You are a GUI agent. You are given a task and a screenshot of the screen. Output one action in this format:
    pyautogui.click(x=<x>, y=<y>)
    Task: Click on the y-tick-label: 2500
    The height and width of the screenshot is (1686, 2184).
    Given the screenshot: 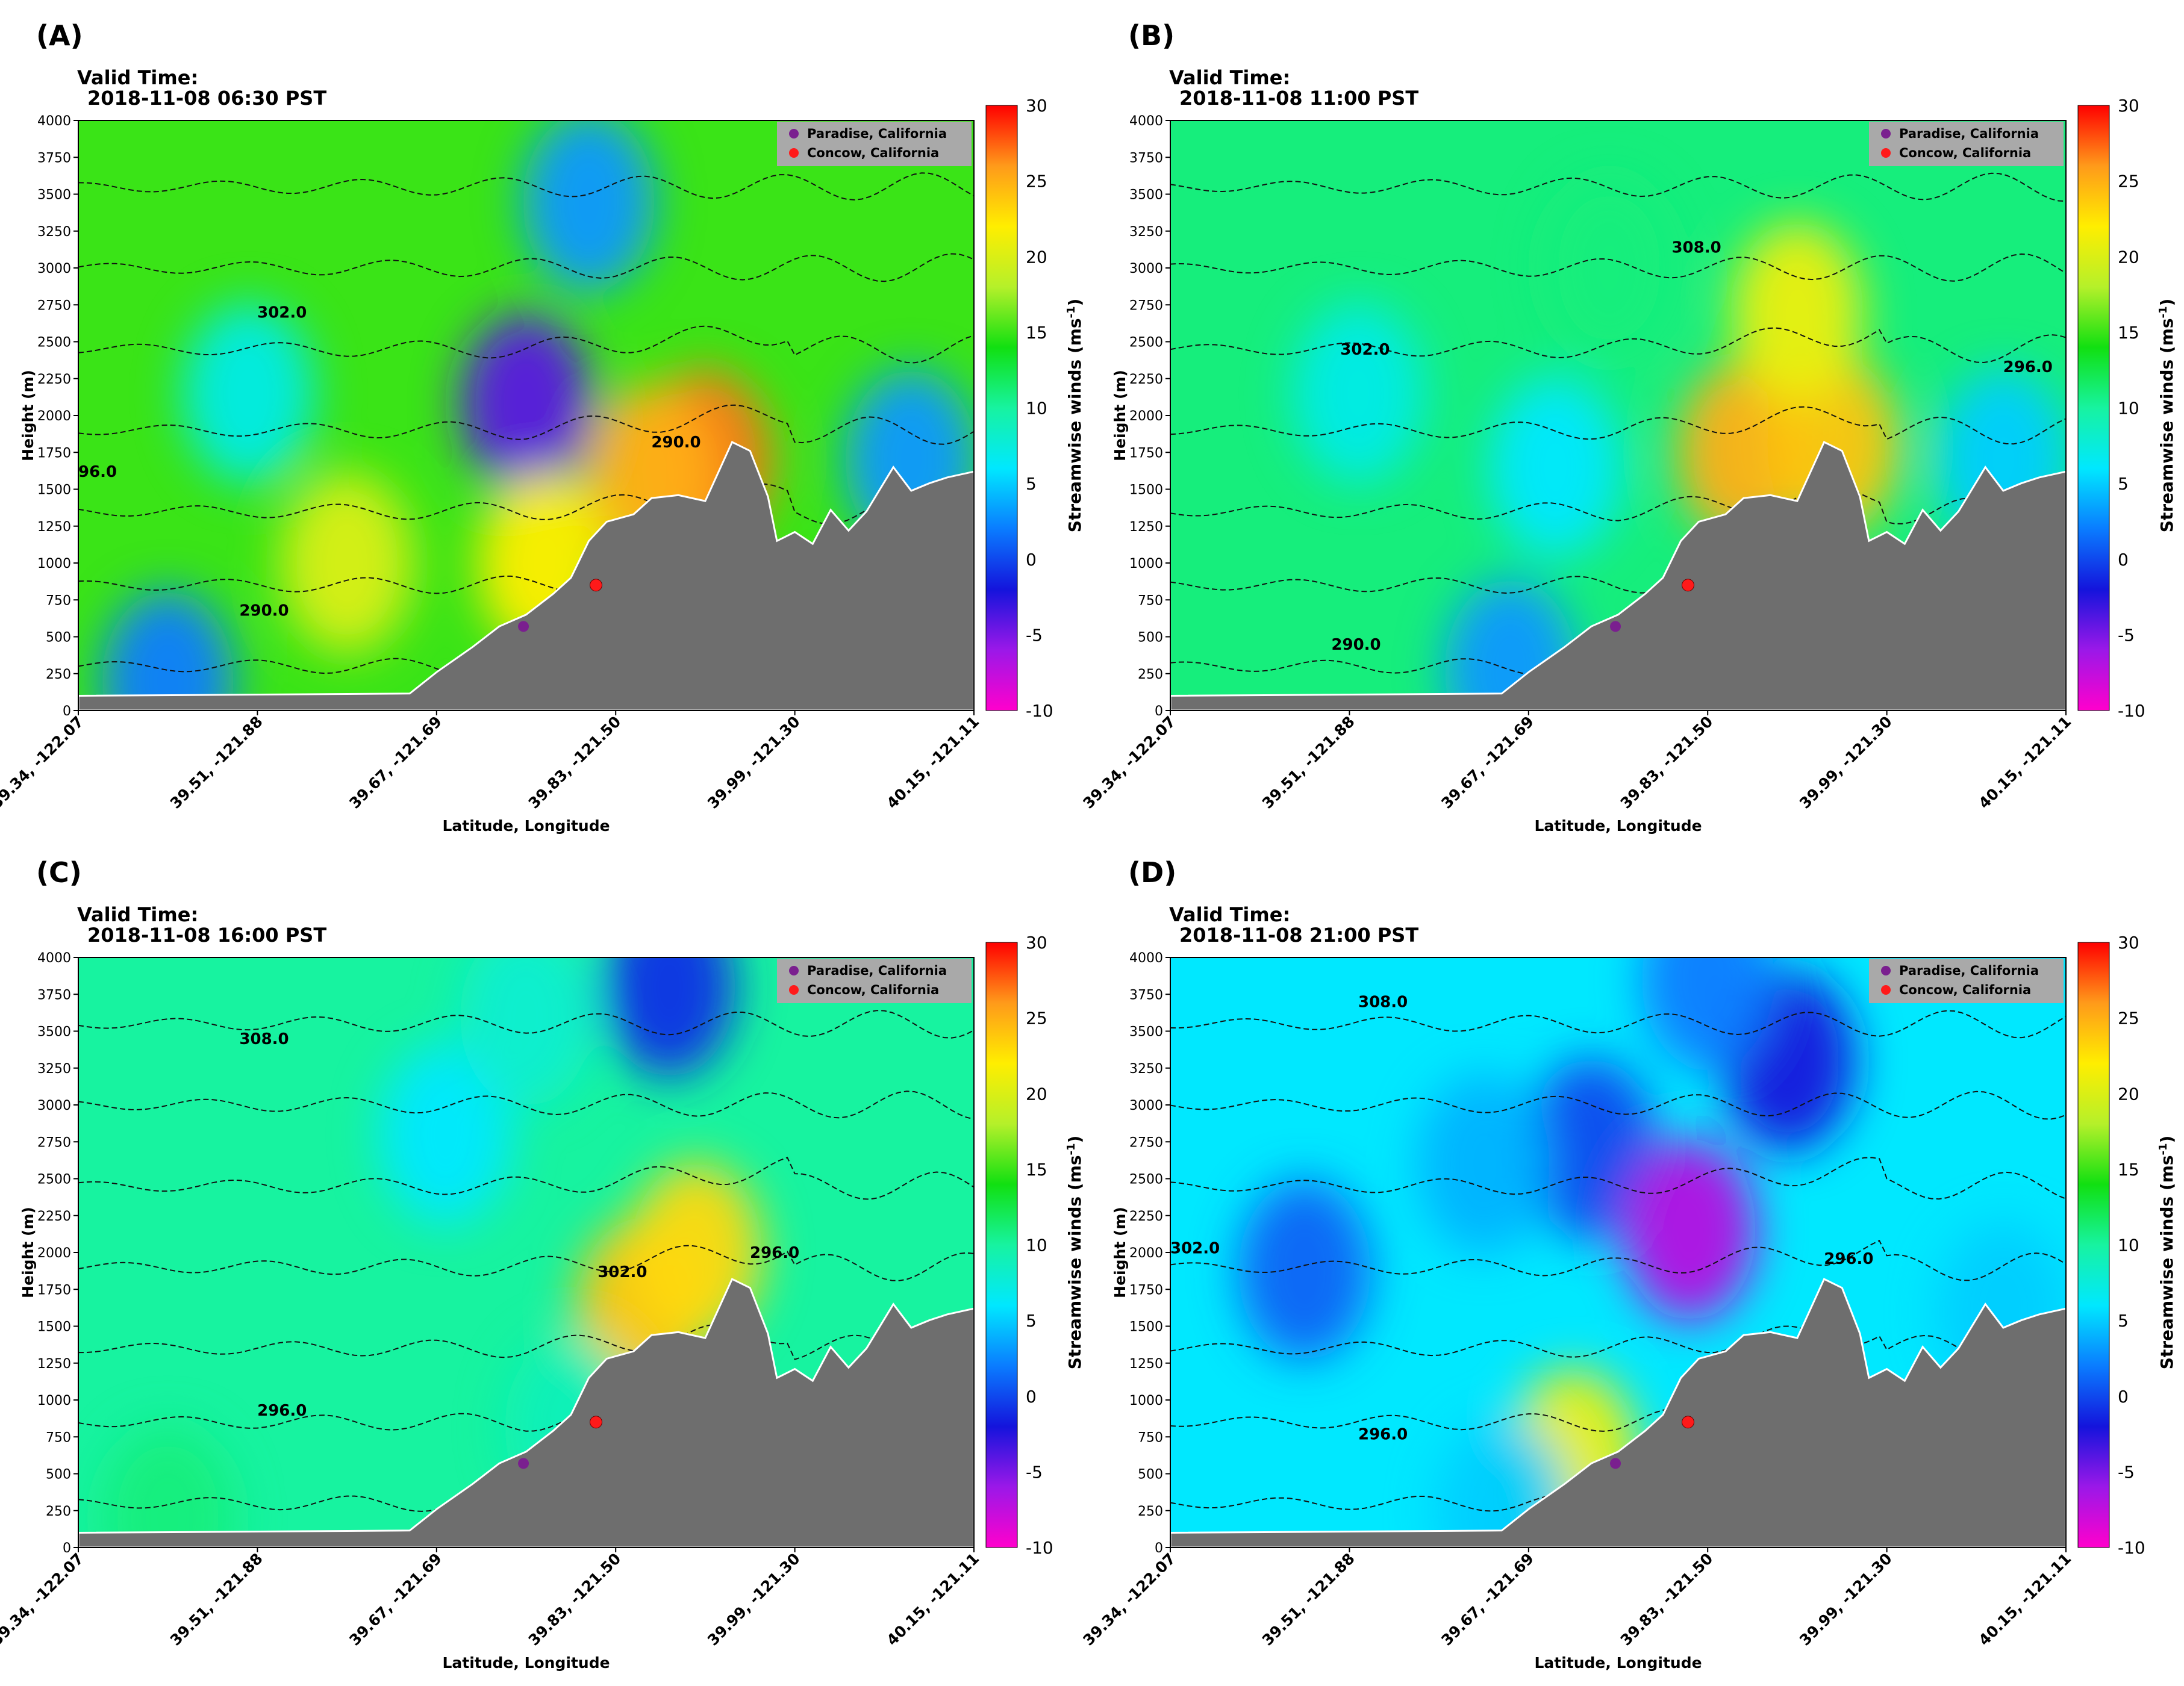 What is the action you would take?
    pyautogui.click(x=1146, y=342)
    